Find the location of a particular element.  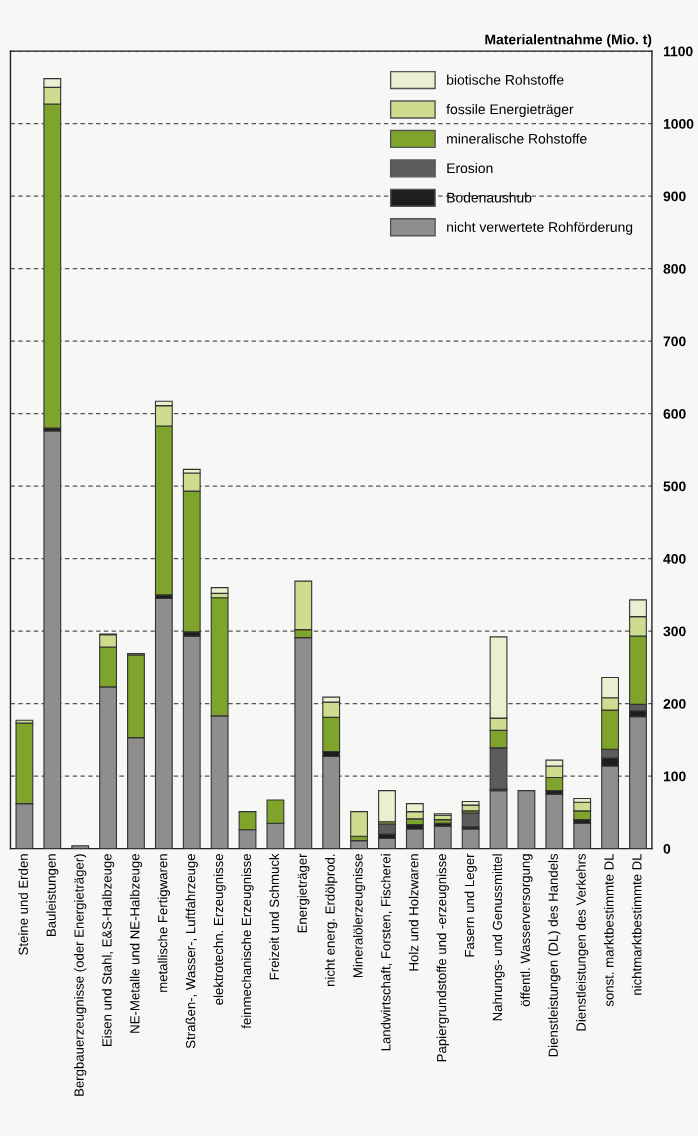

y-tick-label: 200 is located at coordinates (674, 703).